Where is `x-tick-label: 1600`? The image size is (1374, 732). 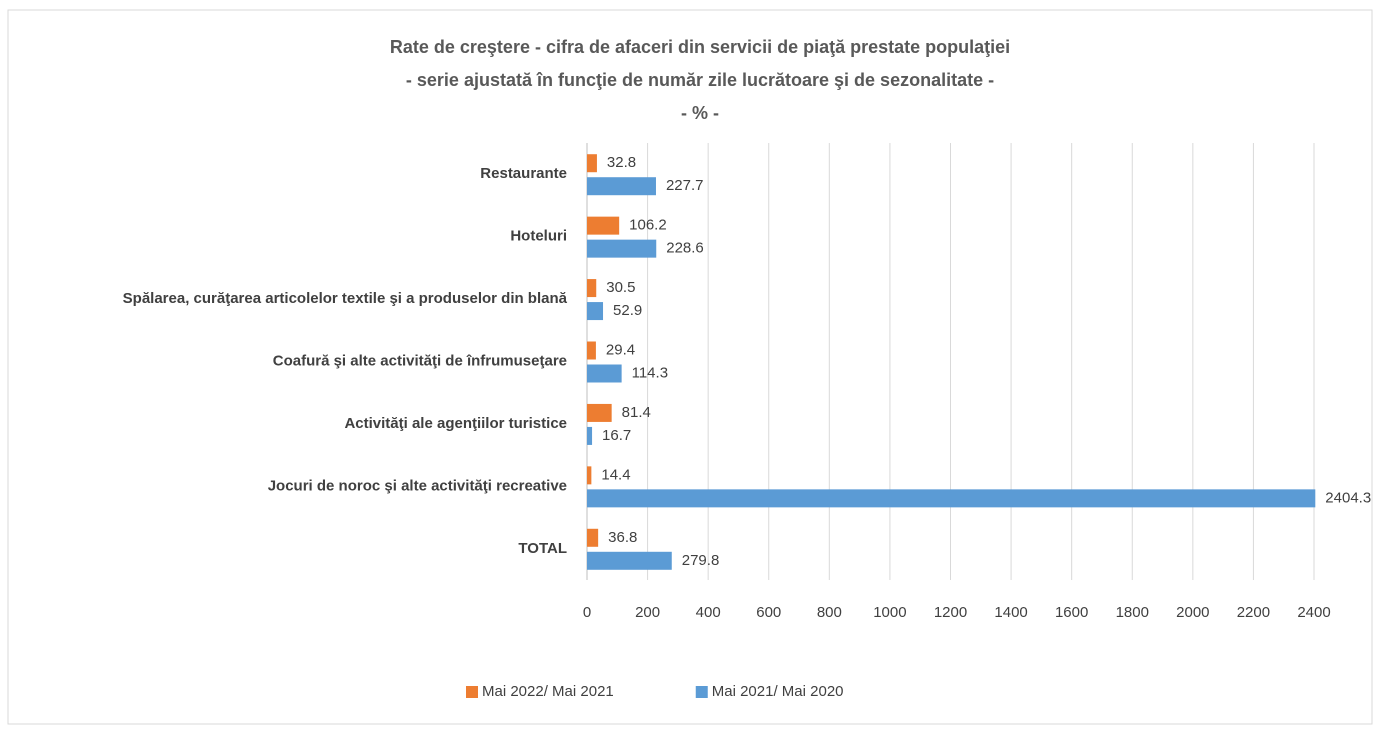 x-tick-label: 1600 is located at coordinates (1071, 612).